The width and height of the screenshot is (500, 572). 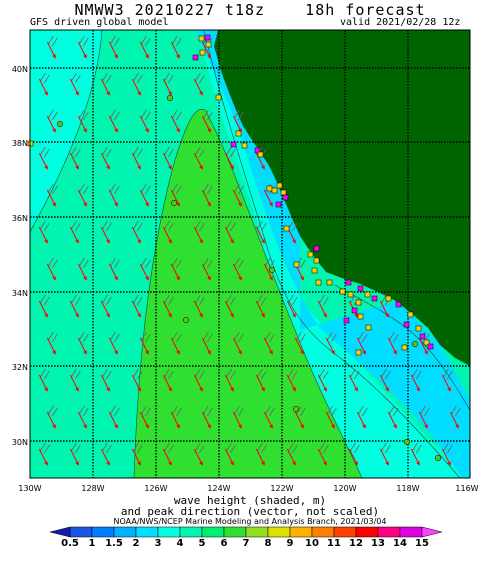 What do you see at coordinates (467, 488) in the screenshot?
I see `lon-label-116w: 116W` at bounding box center [467, 488].